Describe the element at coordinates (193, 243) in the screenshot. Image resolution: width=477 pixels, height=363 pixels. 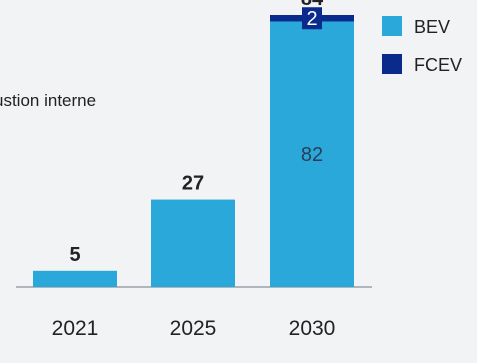
I see `bar-bev-2025` at that location.